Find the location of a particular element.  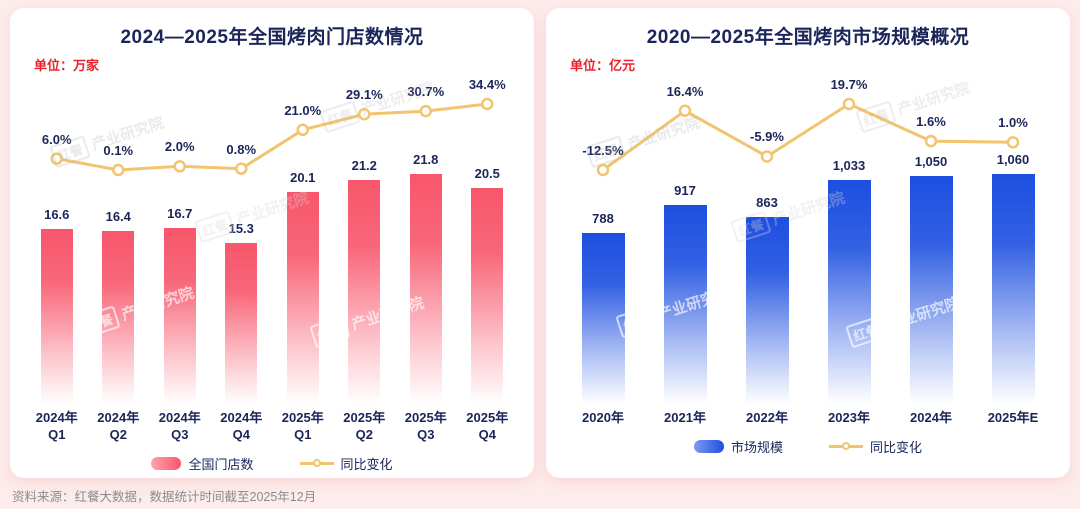

category-label: 2025年 Q2 is located at coordinates (364, 426).